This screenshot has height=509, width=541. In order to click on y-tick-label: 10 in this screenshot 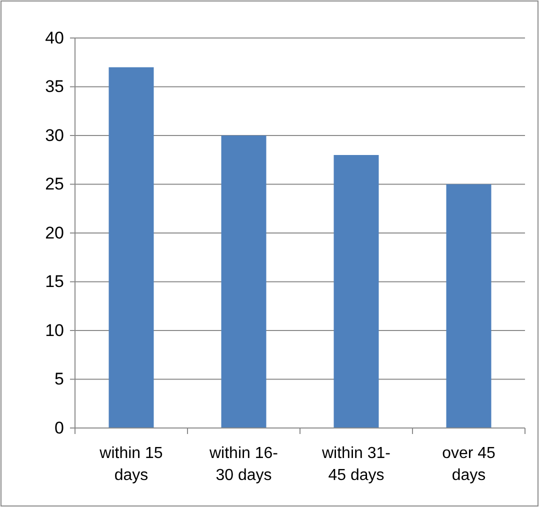, I will do `click(54, 330)`.